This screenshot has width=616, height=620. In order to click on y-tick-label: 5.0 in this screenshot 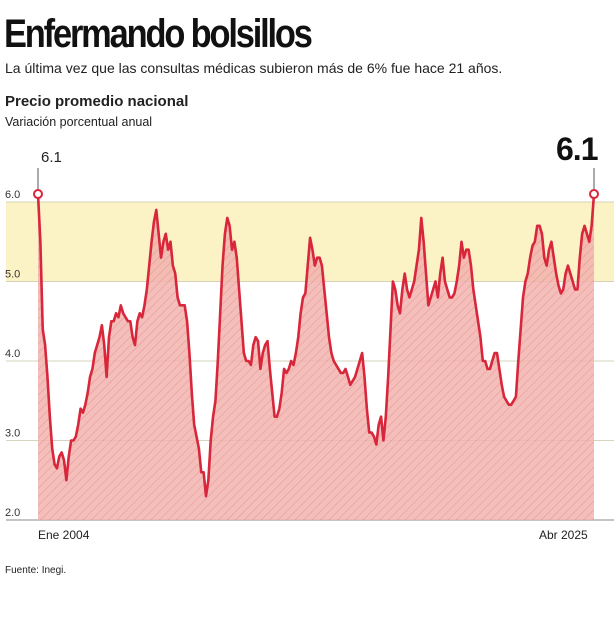, I will do `click(12, 275)`.